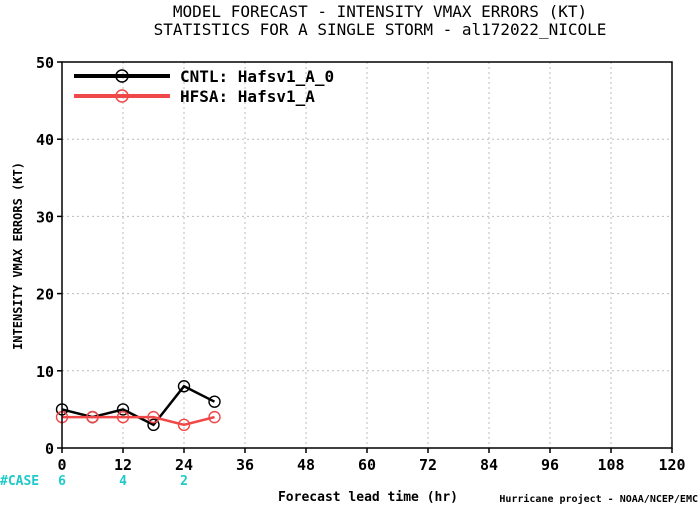 This screenshot has width=700, height=506. What do you see at coordinates (368, 497) in the screenshot?
I see `x-axis-label: Forecast lead time (hr)` at bounding box center [368, 497].